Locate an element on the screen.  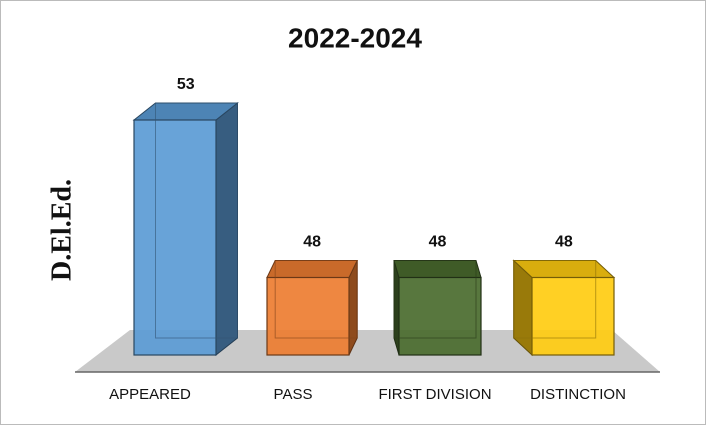
x-tick-label: APPEARED is located at coordinates (150, 394).